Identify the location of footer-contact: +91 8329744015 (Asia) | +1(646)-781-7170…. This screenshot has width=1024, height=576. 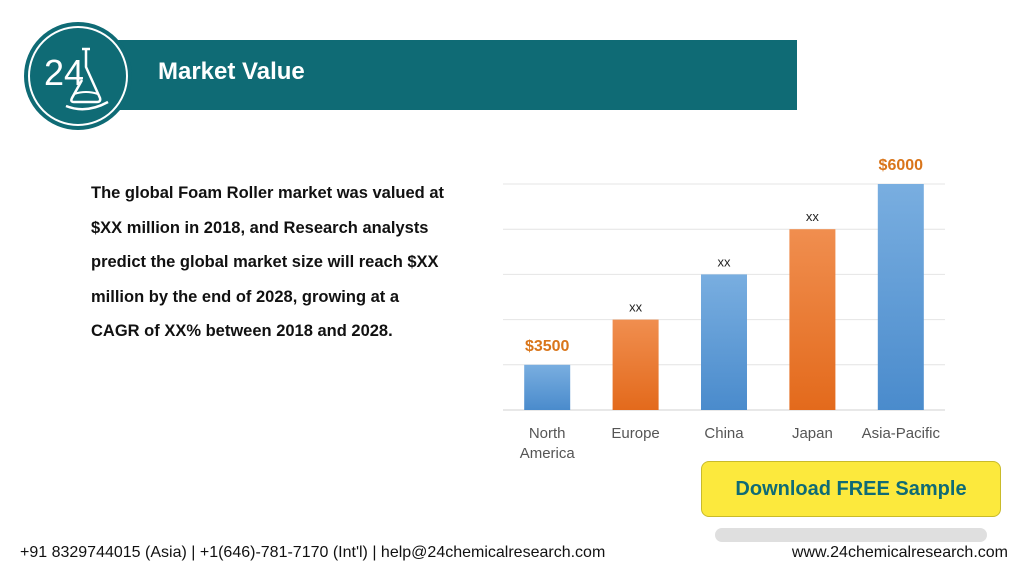
(313, 552).